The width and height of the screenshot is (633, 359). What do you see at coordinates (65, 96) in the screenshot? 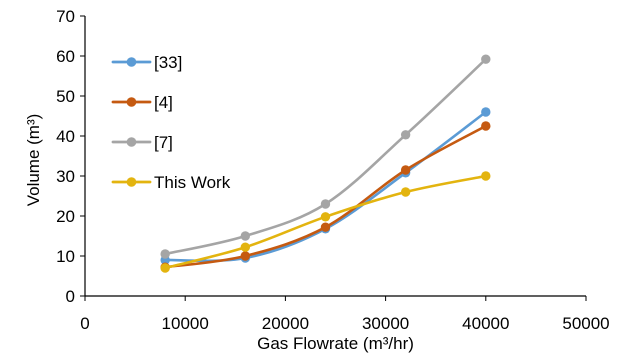
I see `y-tick-label: 50` at bounding box center [65, 96].